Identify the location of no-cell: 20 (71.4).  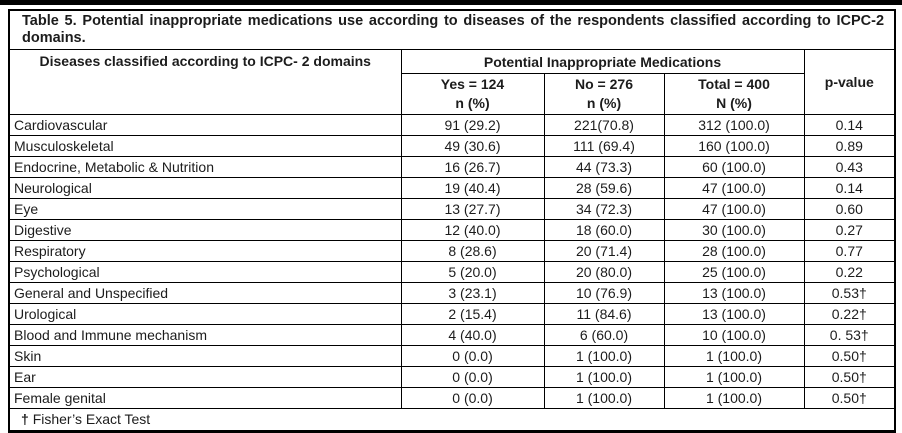
(604, 251).